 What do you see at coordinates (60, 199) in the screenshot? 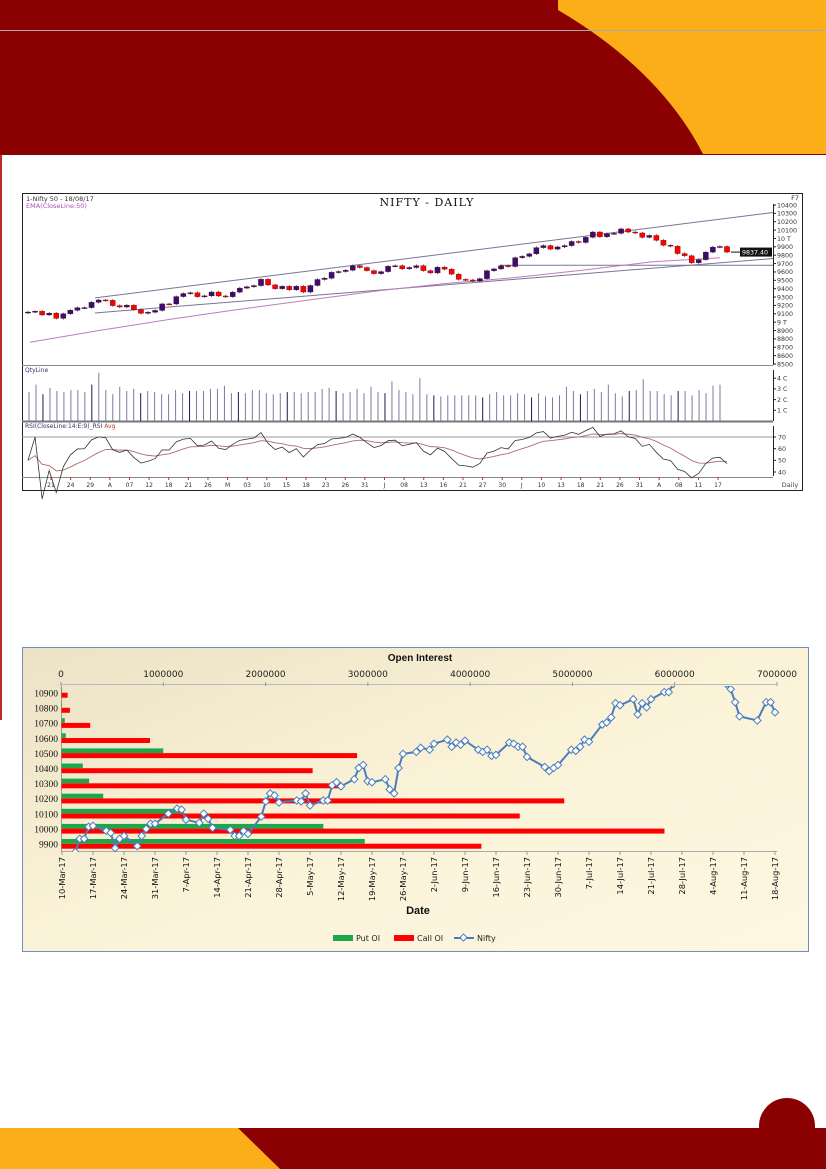
I see `symbol-label: 1-Nifty 50 - 18/08/17` at bounding box center [60, 199].